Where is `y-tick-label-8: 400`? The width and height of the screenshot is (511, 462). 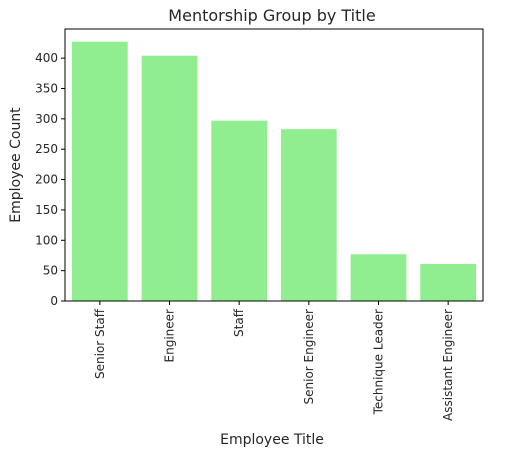 y-tick-label-8: 400 is located at coordinates (46, 58).